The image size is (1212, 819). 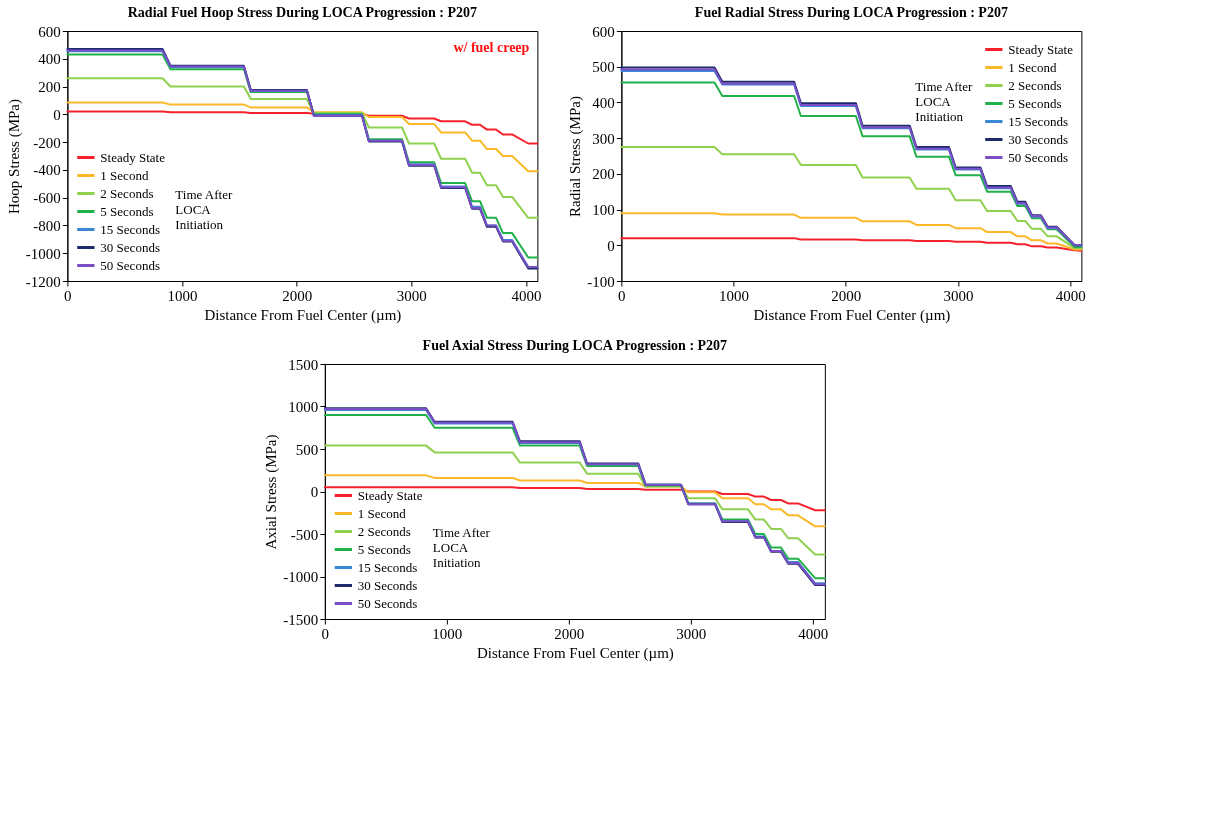 What do you see at coordinates (272, 492) in the screenshot?
I see `y-axis-title: Axial Stress (MPa)` at bounding box center [272, 492].